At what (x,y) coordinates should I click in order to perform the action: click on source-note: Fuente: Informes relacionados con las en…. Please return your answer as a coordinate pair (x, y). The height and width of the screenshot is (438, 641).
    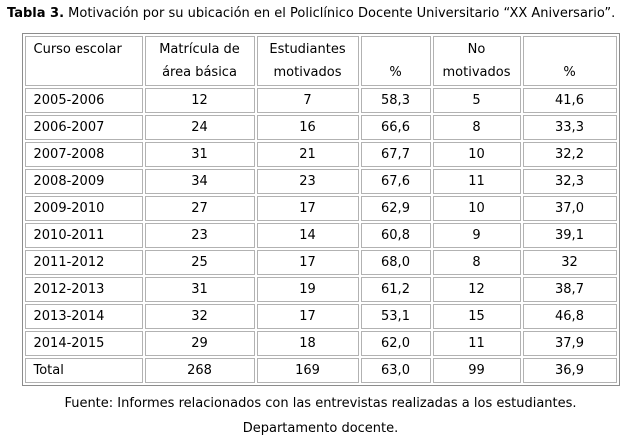
    Looking at the image, I should click on (320, 416).